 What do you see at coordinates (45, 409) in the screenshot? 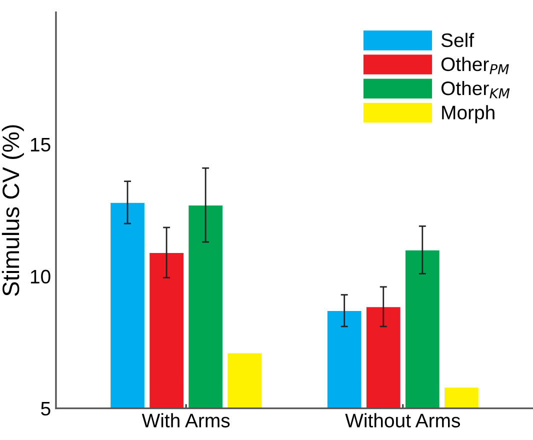
I see `y-tick-label: 5` at bounding box center [45, 409].